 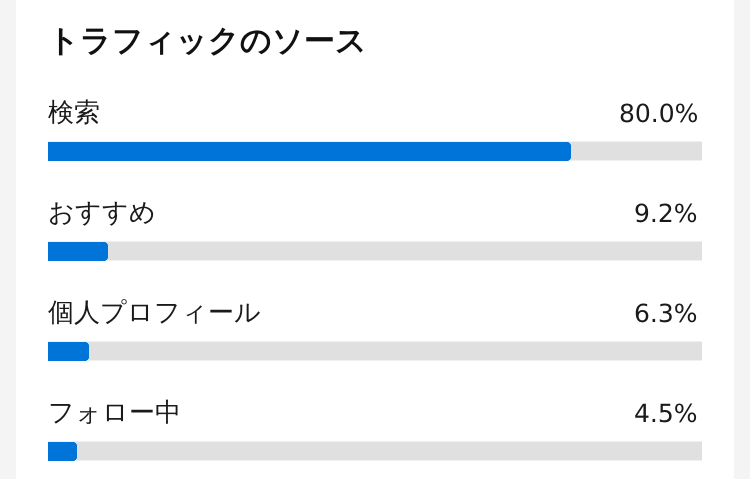 I want to click on y-tick-label: 検索, so click(x=74, y=113).